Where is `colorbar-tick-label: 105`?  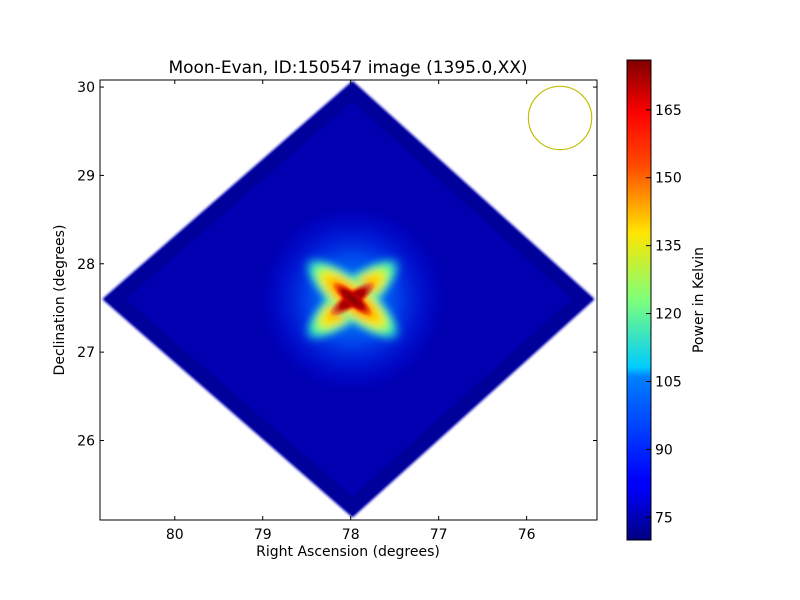
colorbar-tick-label: 105 is located at coordinates (668, 383).